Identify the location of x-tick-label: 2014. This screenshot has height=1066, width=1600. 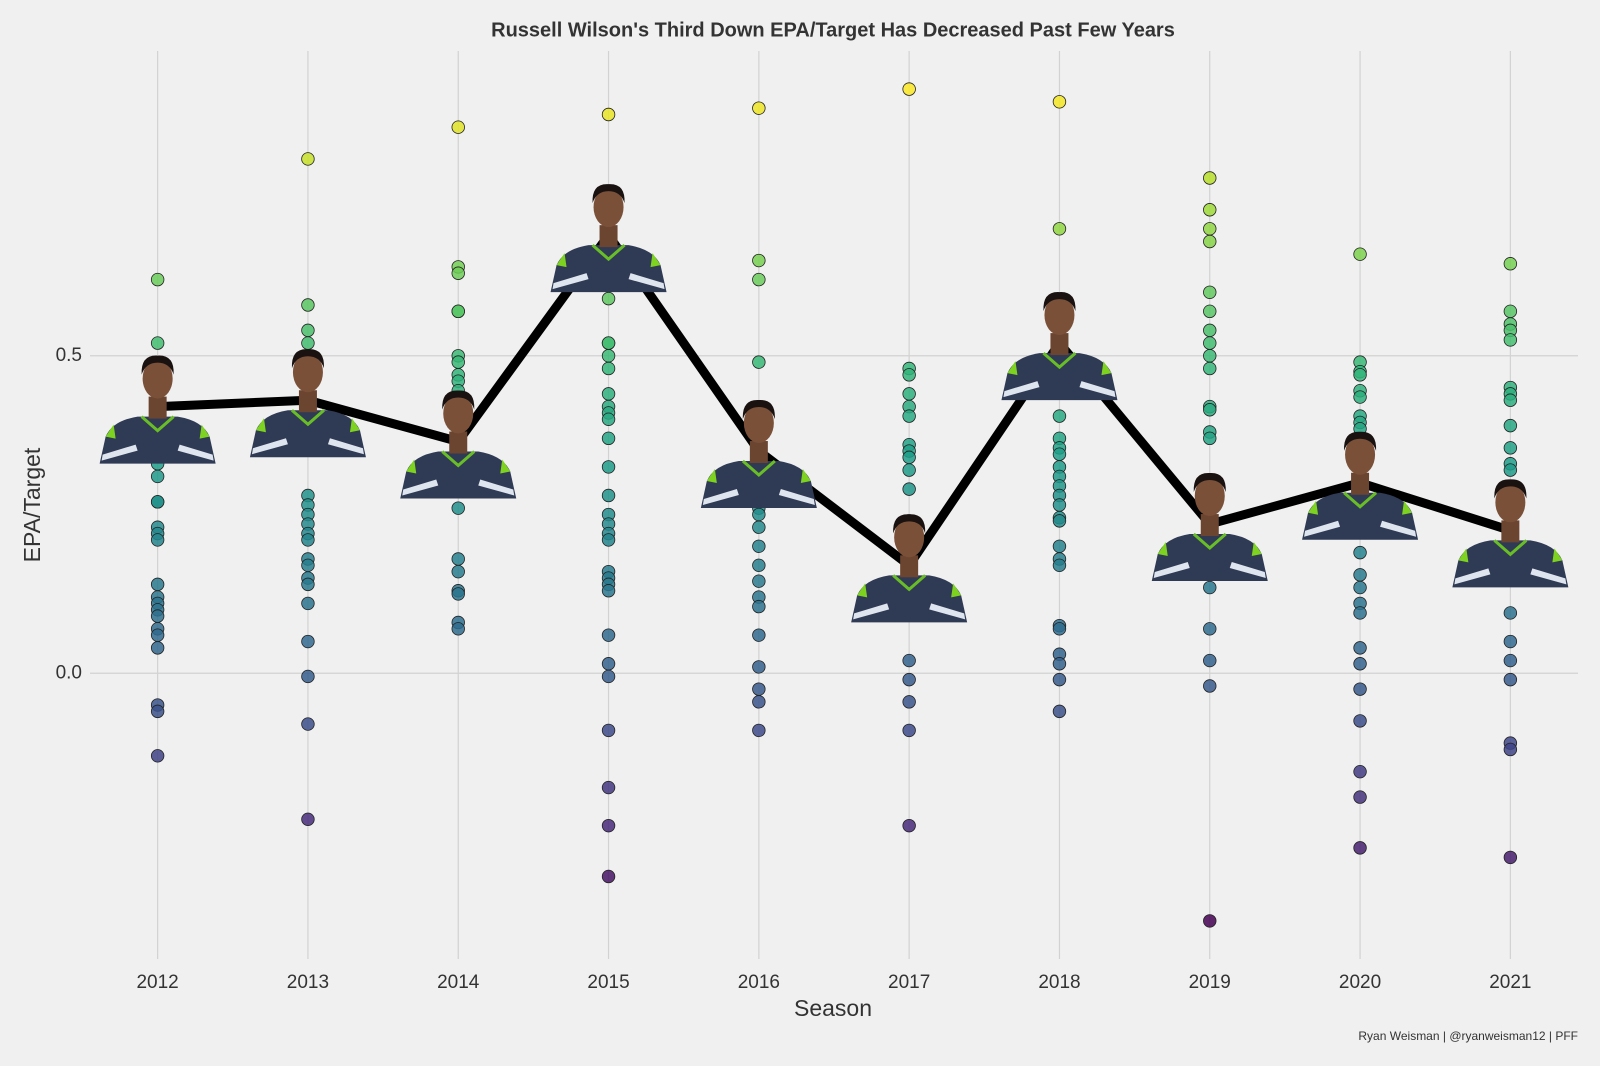
(458, 982).